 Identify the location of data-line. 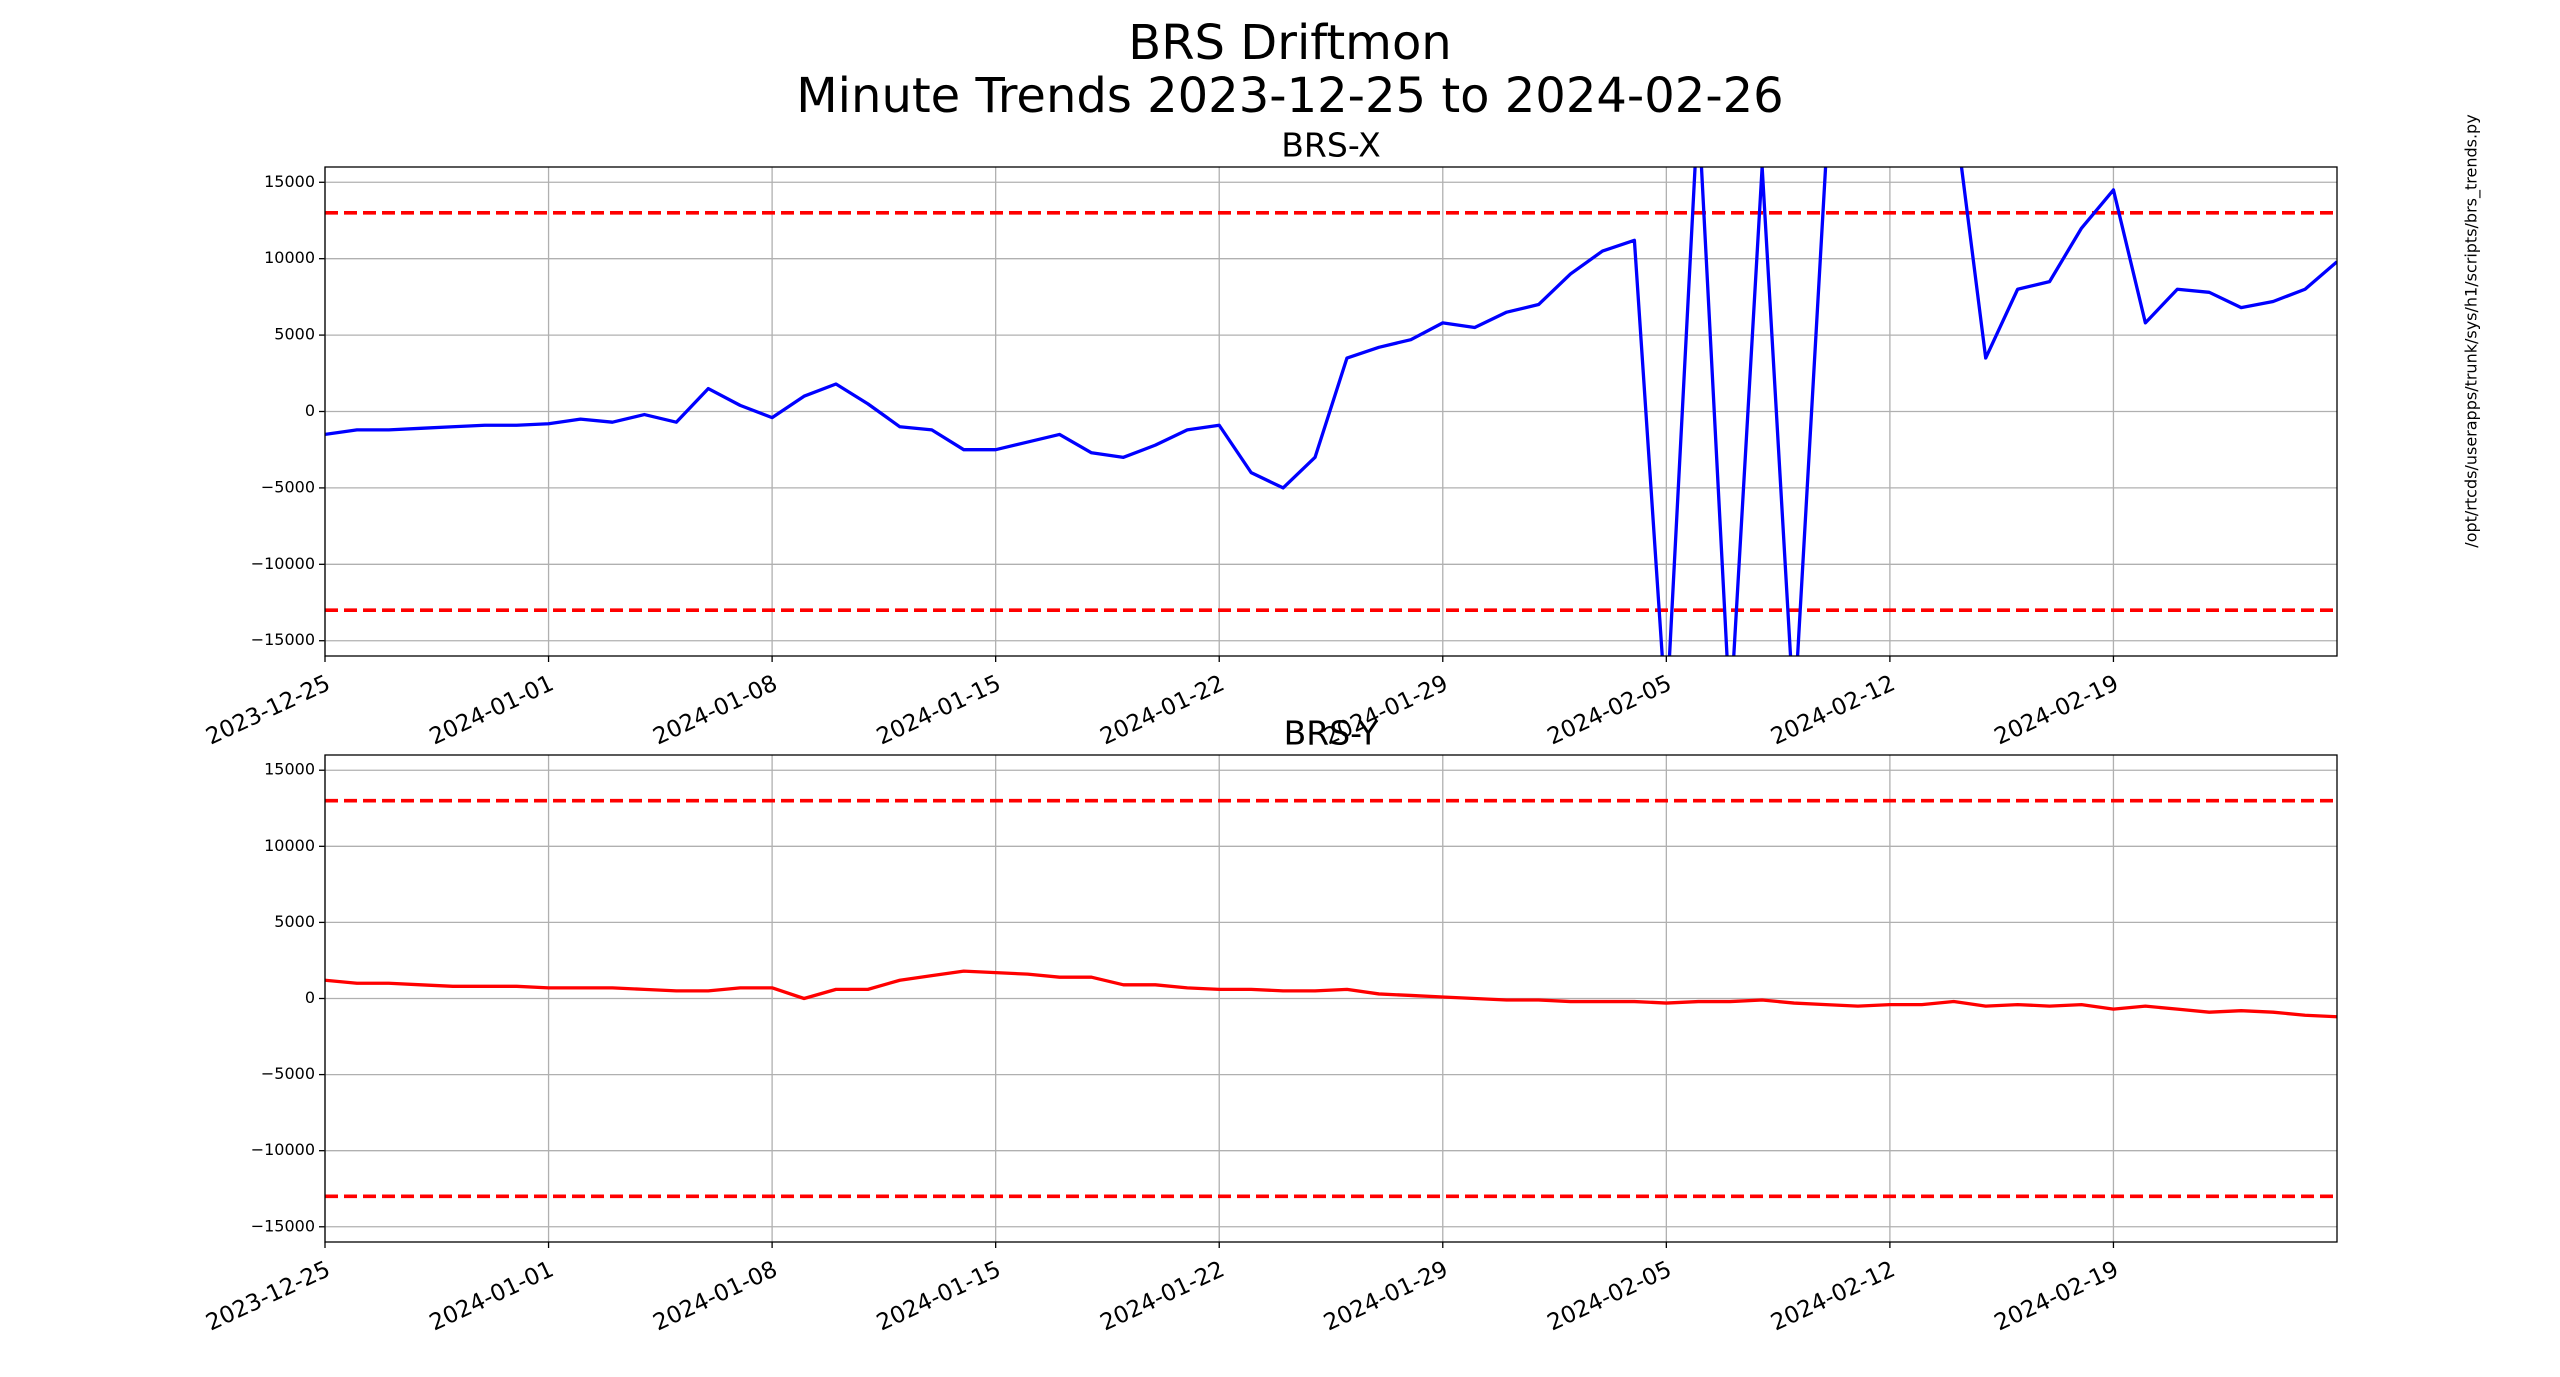
(1331, 994).